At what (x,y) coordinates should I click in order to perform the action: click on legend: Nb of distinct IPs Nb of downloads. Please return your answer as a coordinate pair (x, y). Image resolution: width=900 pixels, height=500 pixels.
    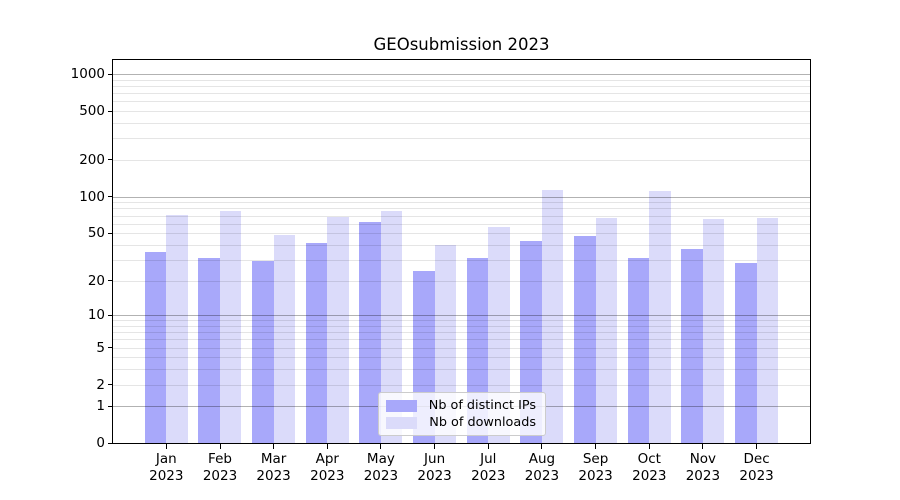
    Looking at the image, I should click on (462, 414).